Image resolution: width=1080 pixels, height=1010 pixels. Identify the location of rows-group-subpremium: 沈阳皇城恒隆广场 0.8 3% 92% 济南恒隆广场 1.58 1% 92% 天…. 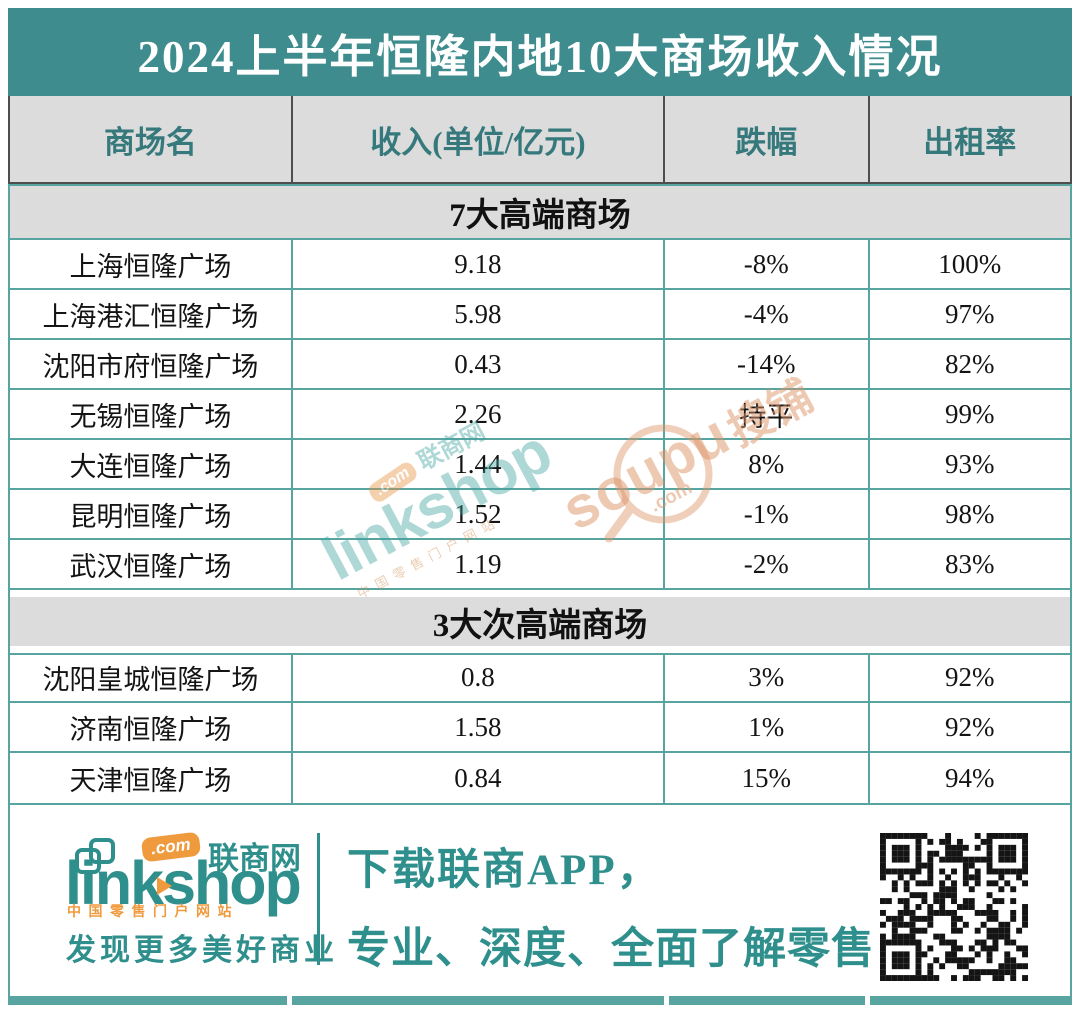
(540, 728).